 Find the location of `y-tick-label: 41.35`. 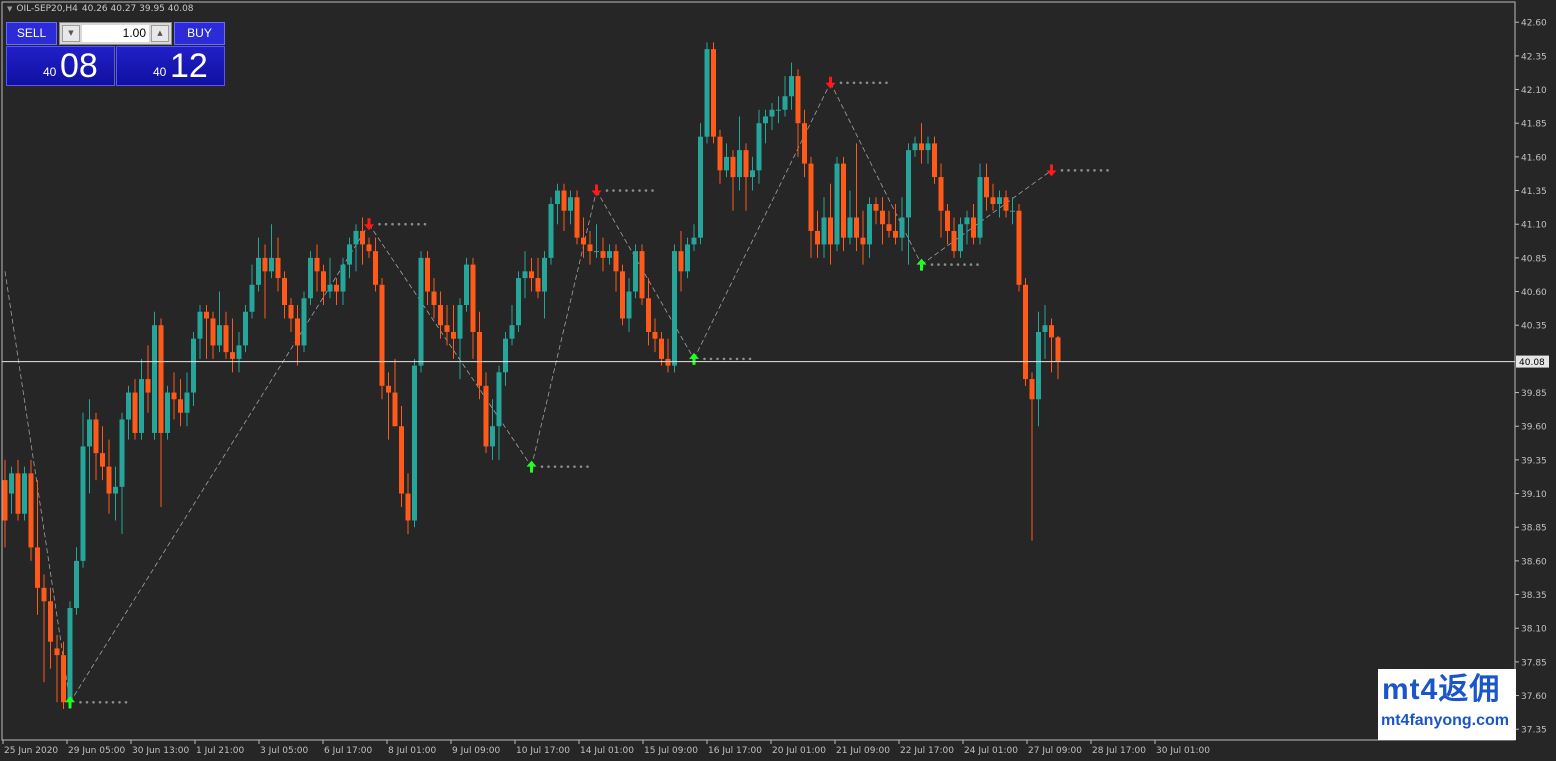

y-tick-label: 41.35 is located at coordinates (1534, 192).